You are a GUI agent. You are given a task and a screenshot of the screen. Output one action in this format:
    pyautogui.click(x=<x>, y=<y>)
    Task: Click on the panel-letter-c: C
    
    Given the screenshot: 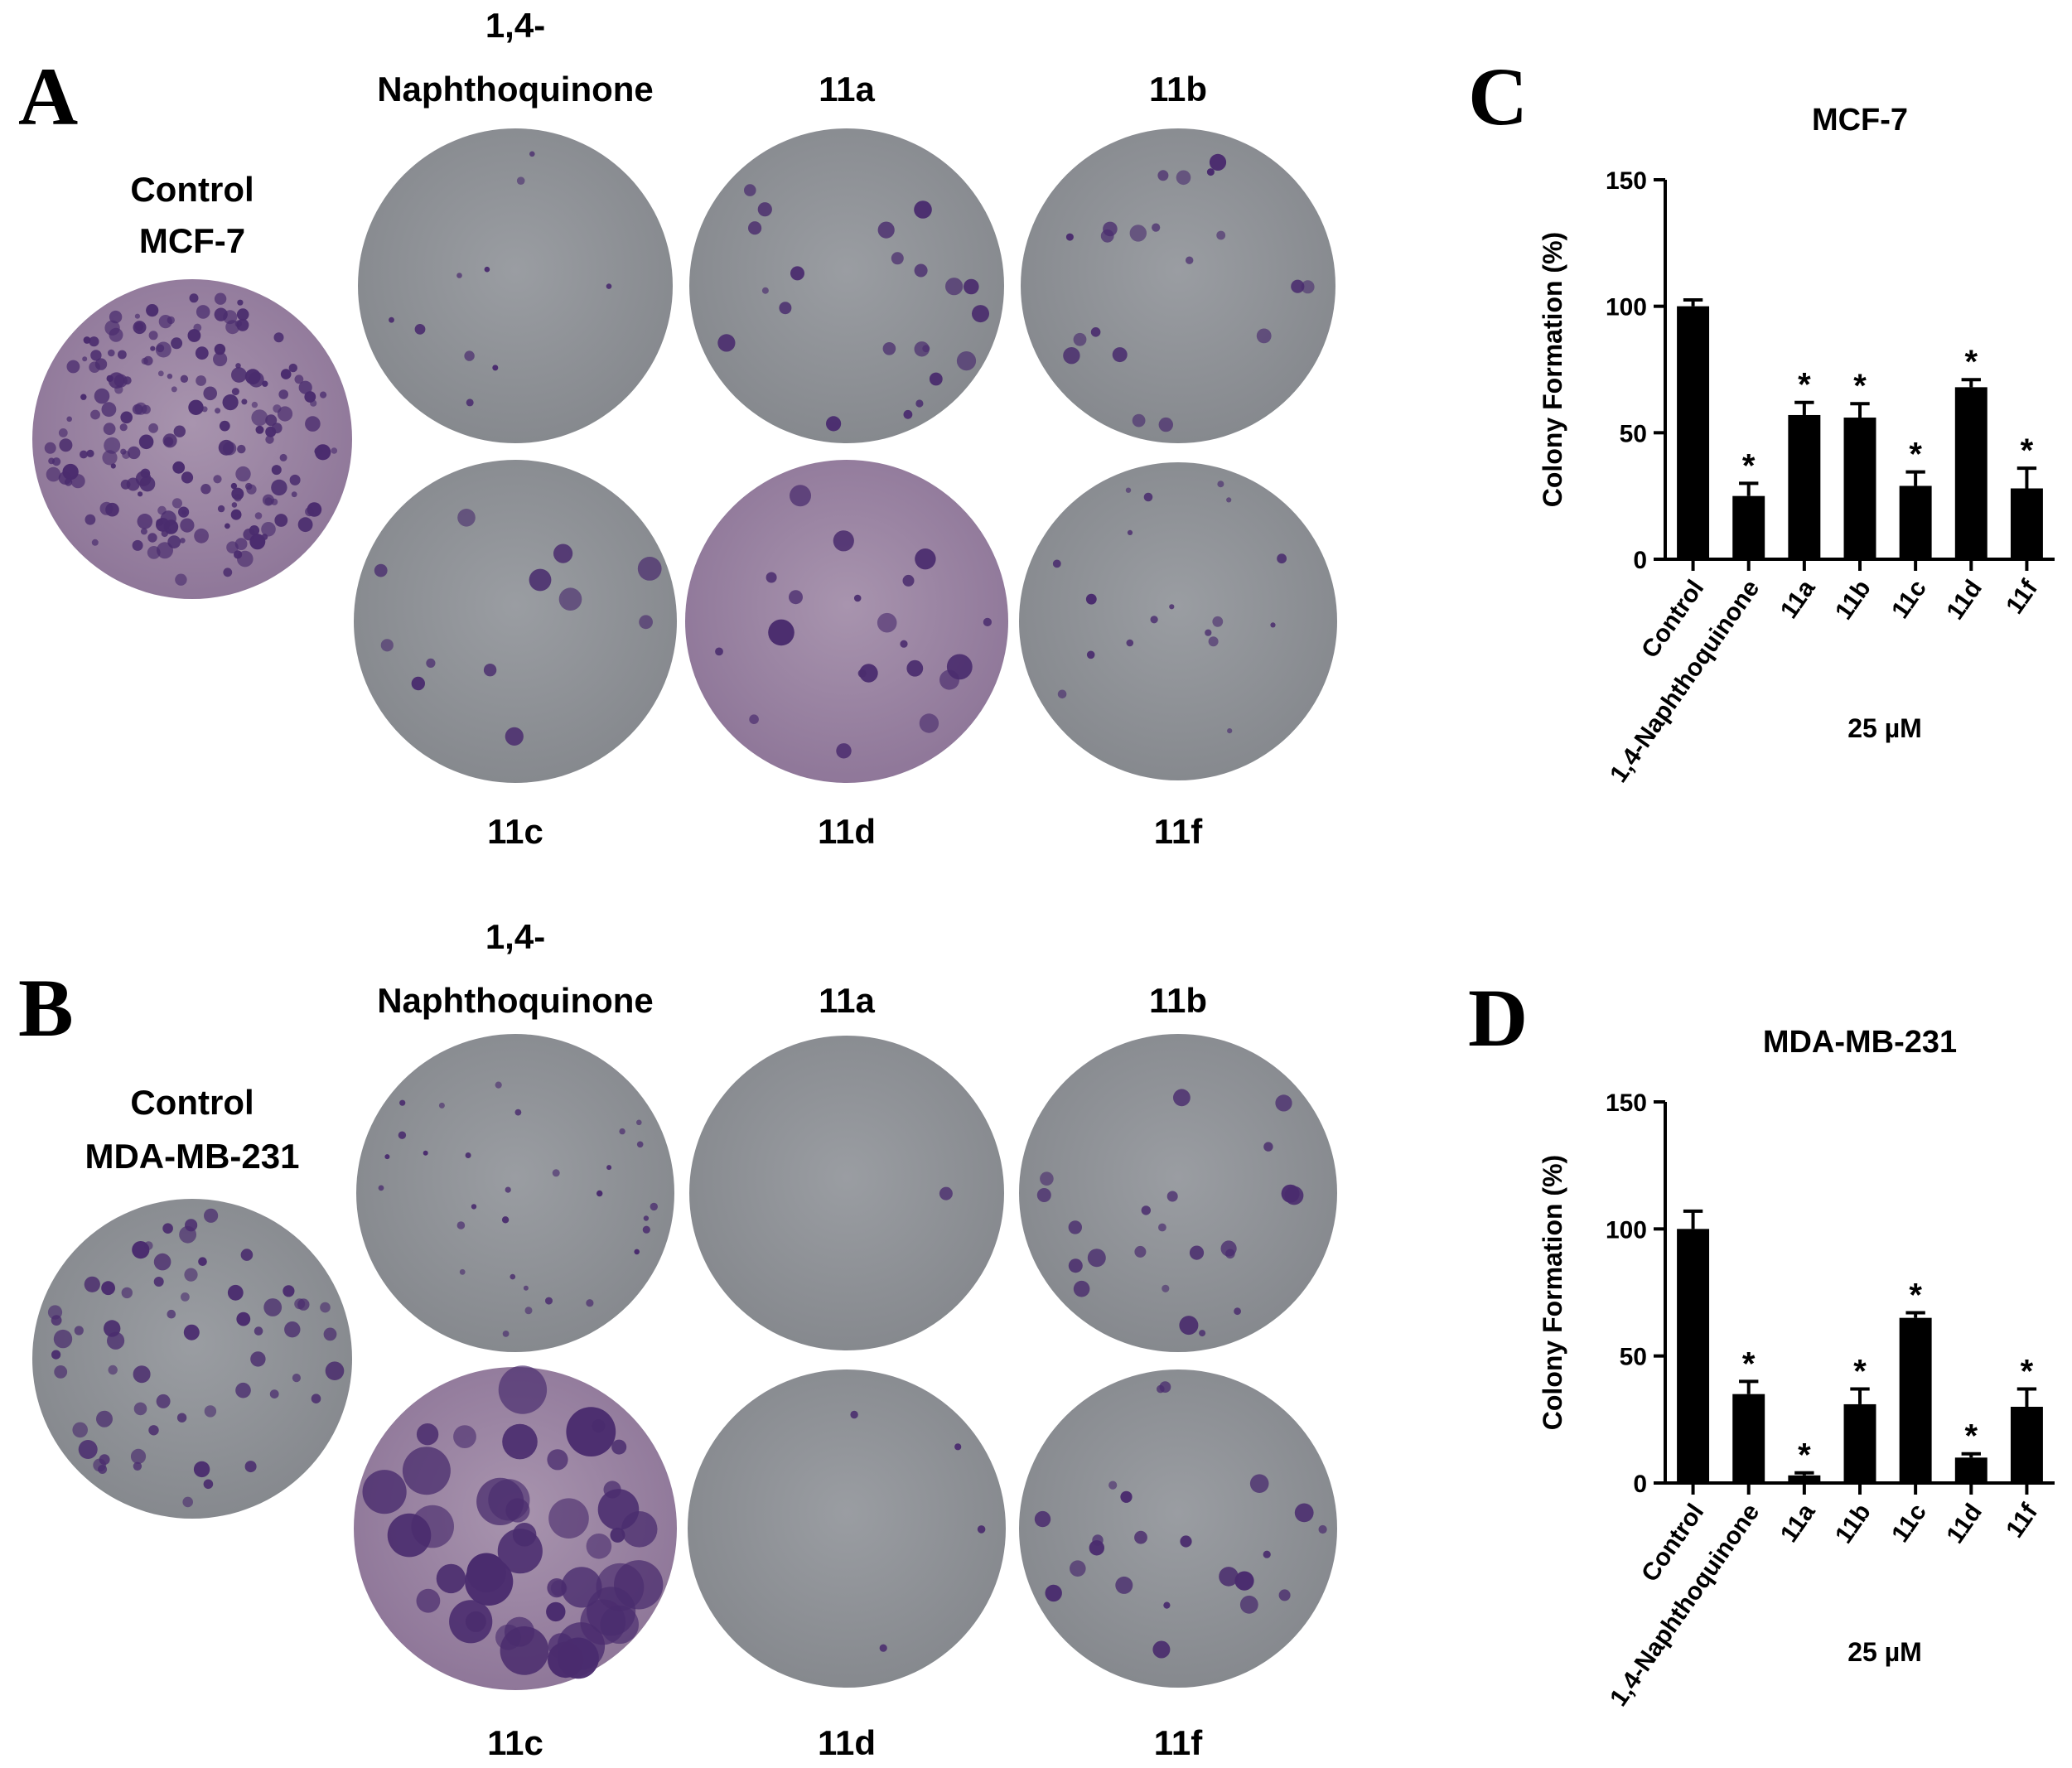 What is the action you would take?
    pyautogui.click(x=1498, y=97)
    